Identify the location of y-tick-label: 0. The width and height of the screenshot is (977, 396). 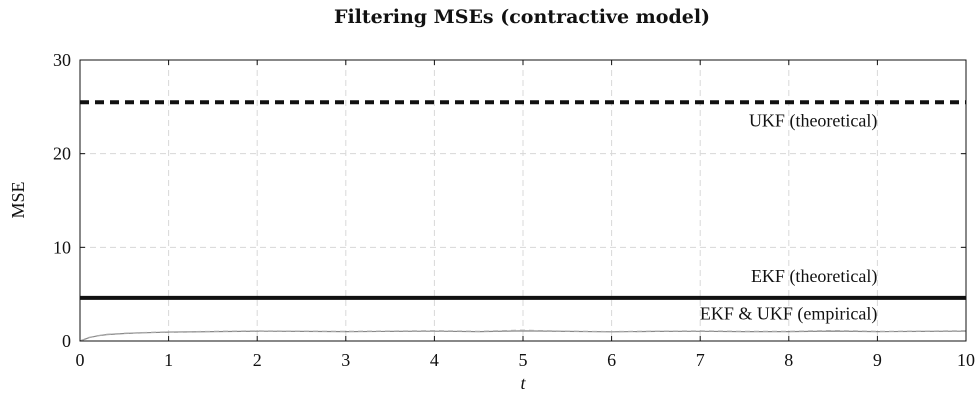
(66, 341).